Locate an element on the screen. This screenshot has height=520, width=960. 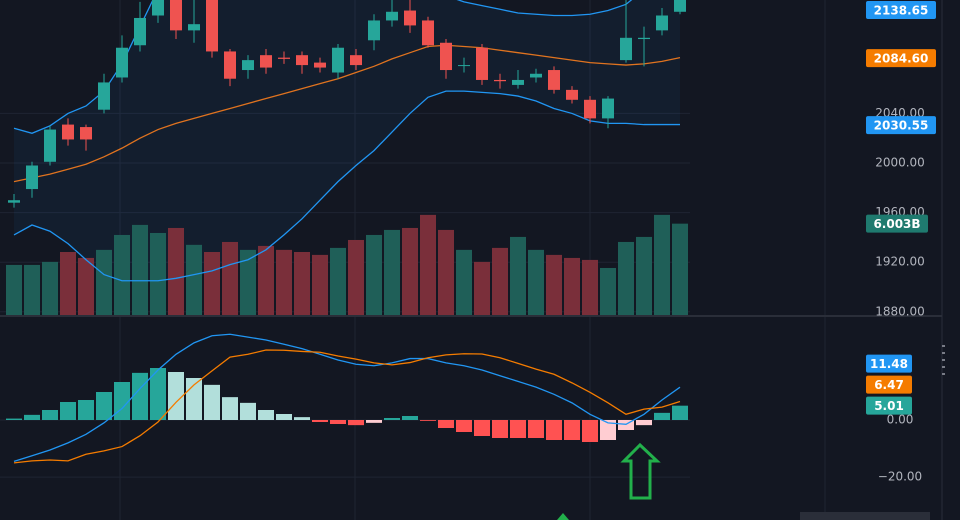
price-tag-label: 2138.65 is located at coordinates (901, 11).